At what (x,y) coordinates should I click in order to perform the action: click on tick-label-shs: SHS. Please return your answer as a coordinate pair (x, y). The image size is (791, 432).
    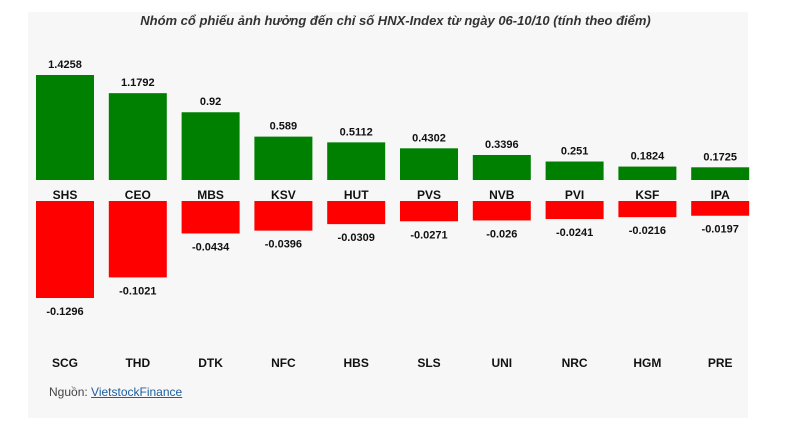
    Looking at the image, I should click on (65, 195).